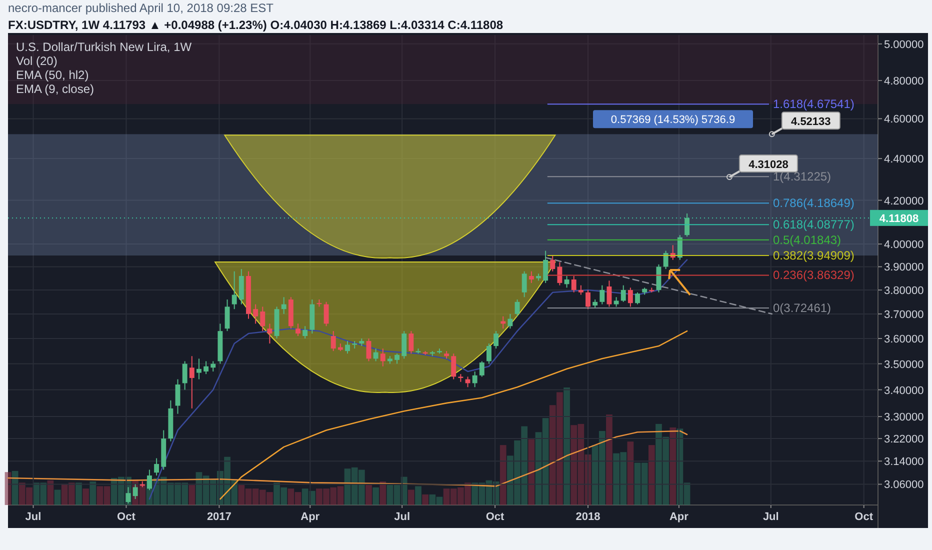 The height and width of the screenshot is (550, 932). Describe the element at coordinates (813, 203) in the screenshot. I see `ref-line-label: 0.786(4.18649)` at that location.